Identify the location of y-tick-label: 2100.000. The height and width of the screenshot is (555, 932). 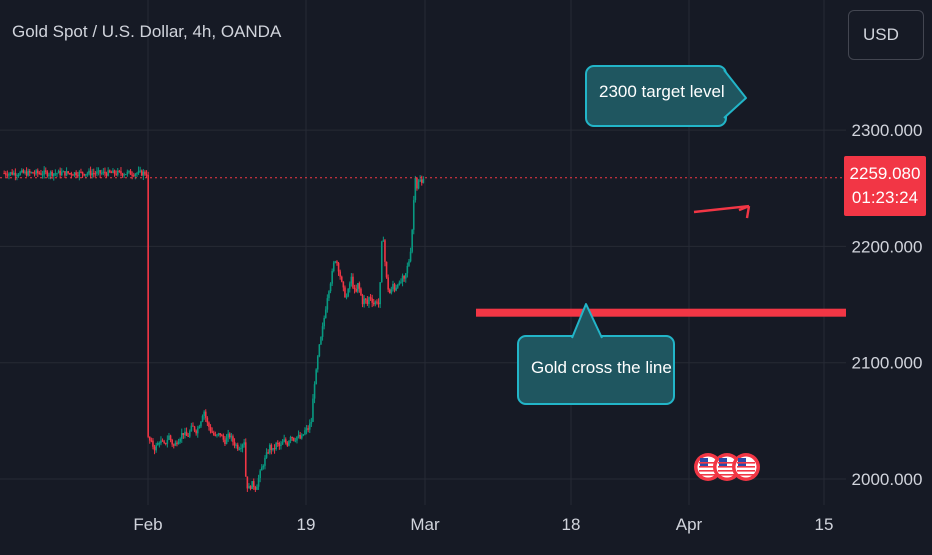
(887, 363).